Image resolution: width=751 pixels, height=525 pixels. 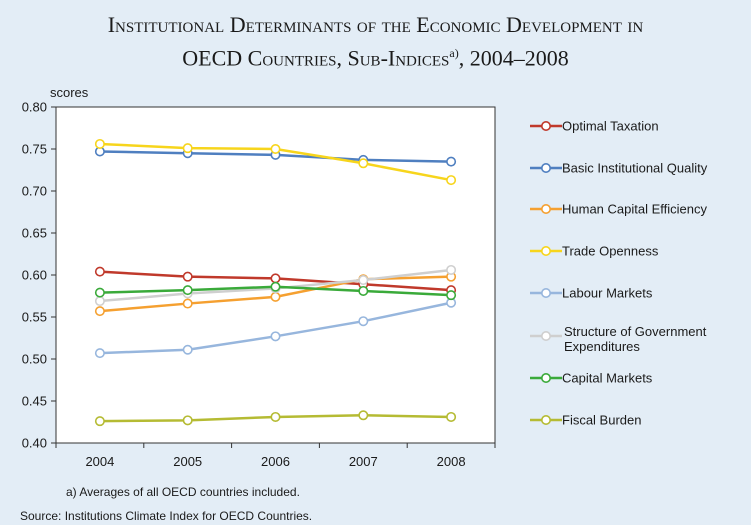 I want to click on legend-label: Labour Markets, so click(x=607, y=293).